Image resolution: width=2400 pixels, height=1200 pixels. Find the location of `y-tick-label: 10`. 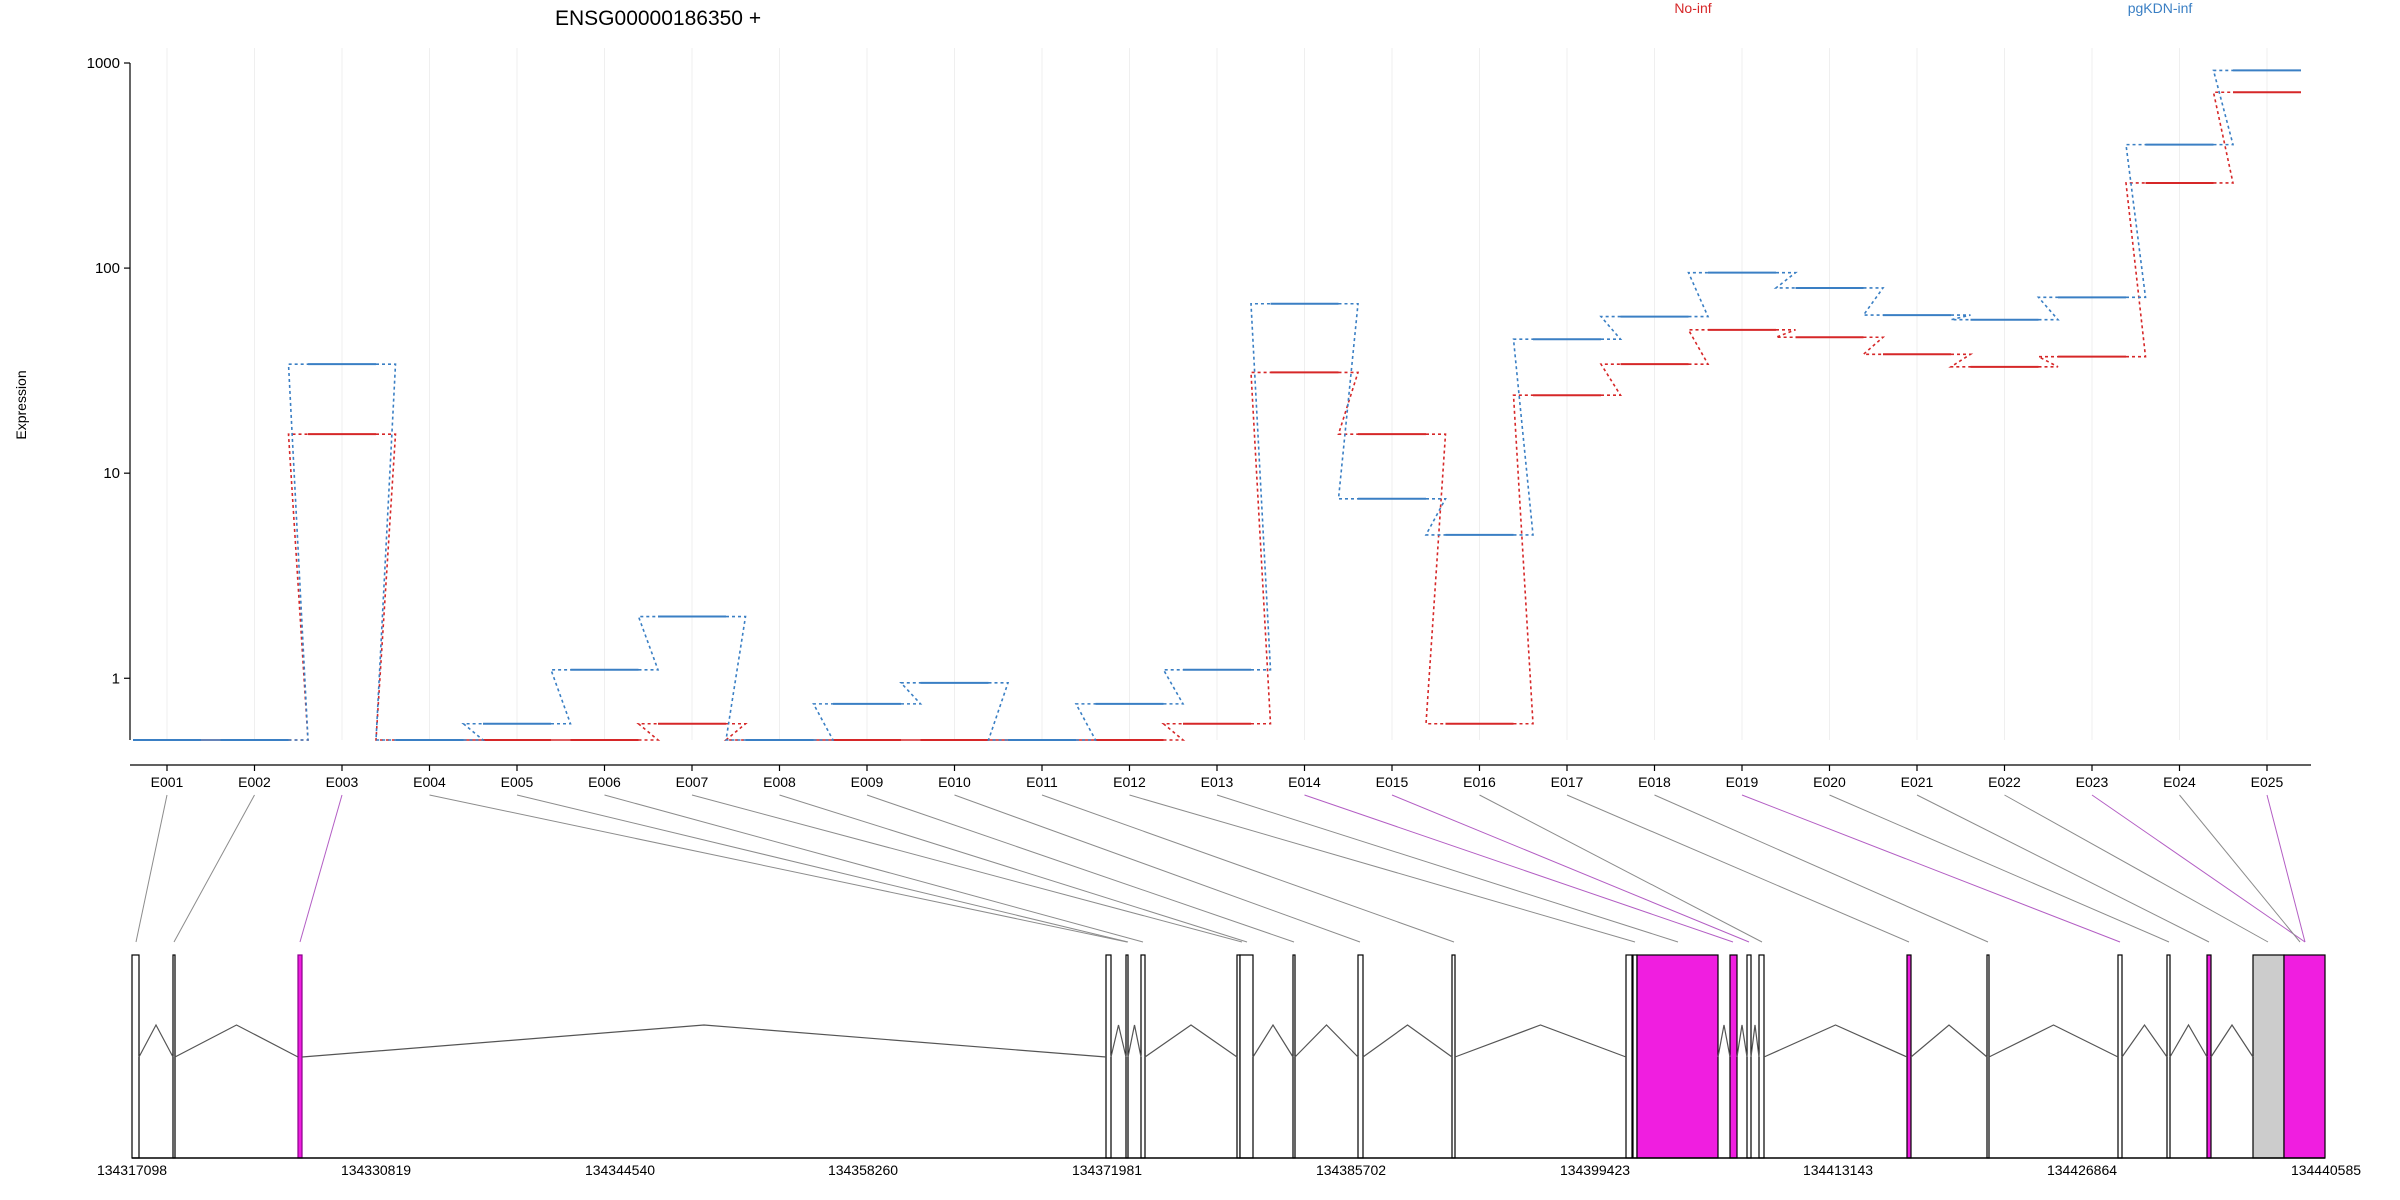

y-tick-label: 10 is located at coordinates (111, 473).